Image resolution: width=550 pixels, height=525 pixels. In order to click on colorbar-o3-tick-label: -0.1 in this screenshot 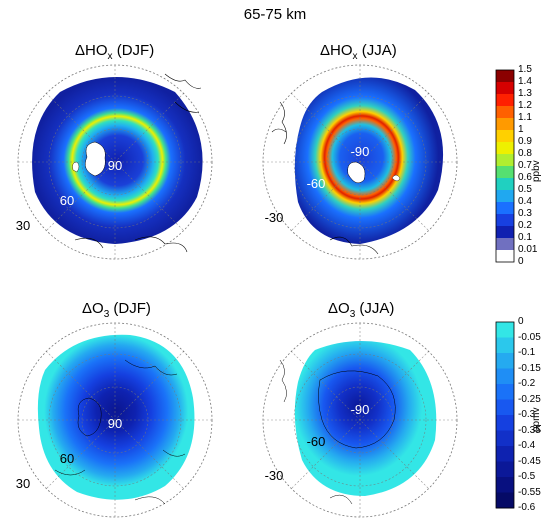, I will do `click(527, 352)`.